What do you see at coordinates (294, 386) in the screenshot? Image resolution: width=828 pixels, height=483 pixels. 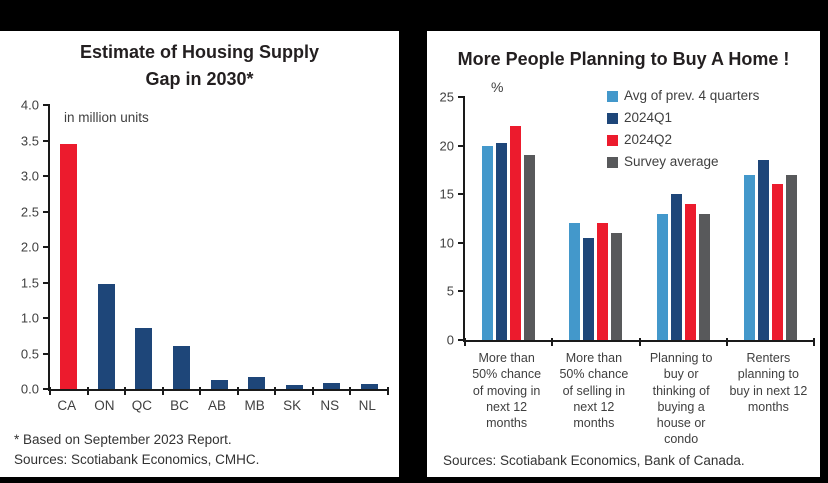 I see `bar-sk` at bounding box center [294, 386].